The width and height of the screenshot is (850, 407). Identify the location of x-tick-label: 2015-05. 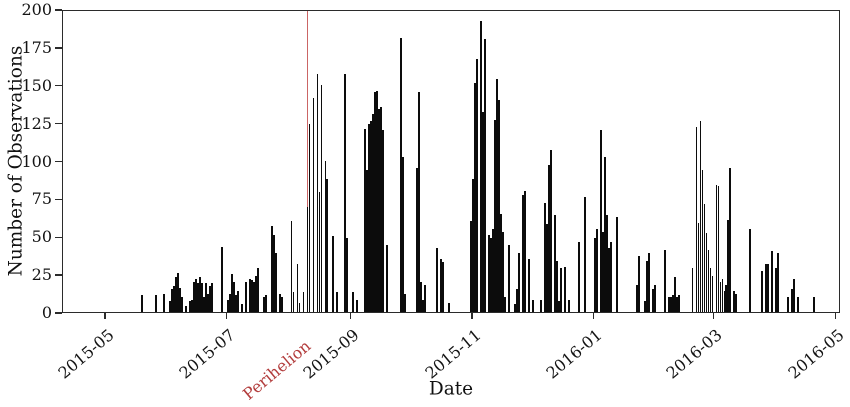
(85, 354).